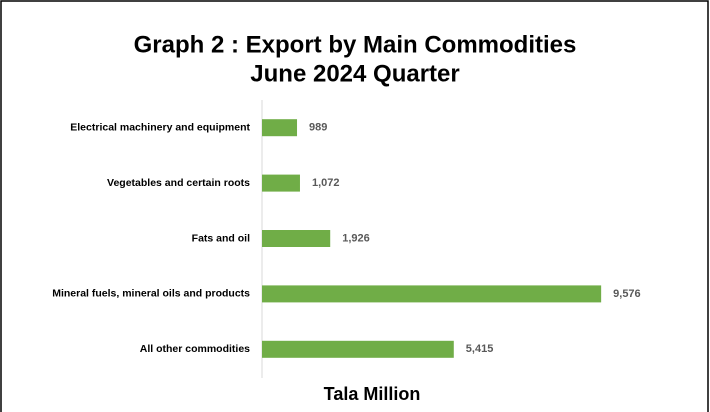 Image resolution: width=710 pixels, height=412 pixels. I want to click on data-label: 989, so click(318, 128).